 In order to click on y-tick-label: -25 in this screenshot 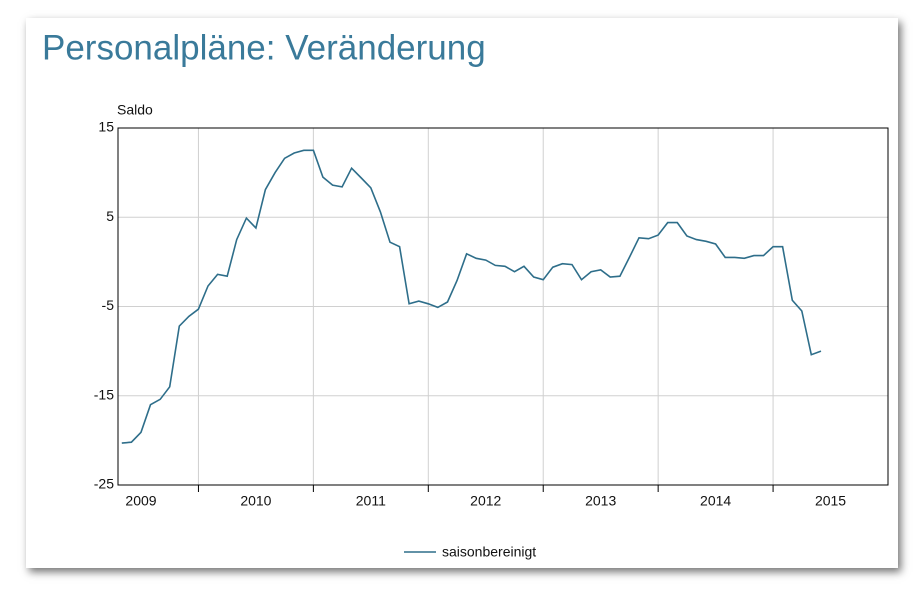, I will do `click(104, 484)`.